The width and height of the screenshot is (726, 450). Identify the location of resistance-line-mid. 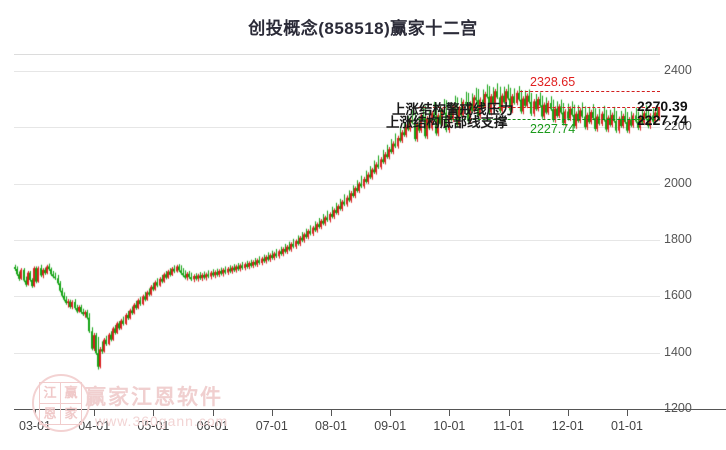
(539, 108).